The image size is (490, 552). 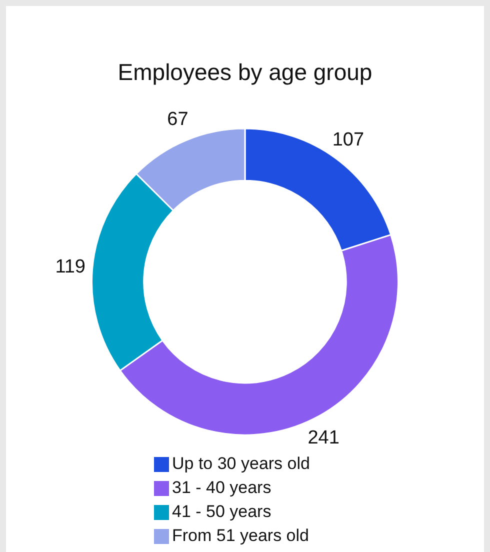 I want to click on chart-title: Employees by age group, so click(x=245, y=72).